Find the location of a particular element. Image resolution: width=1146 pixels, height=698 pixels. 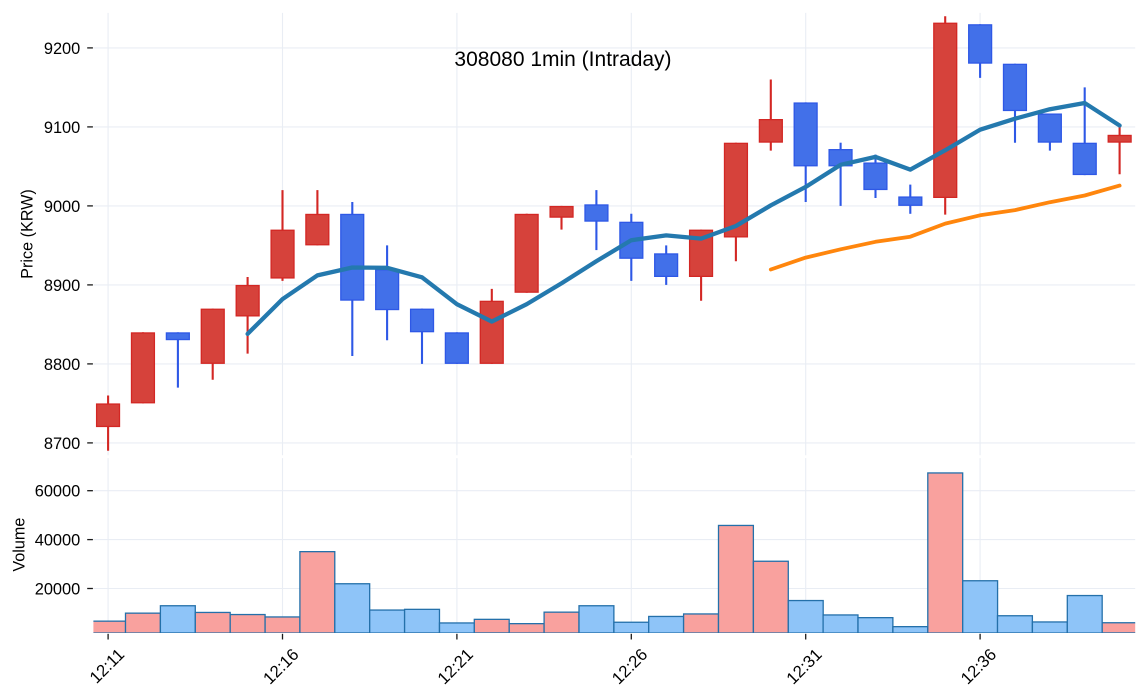

svg-text: 9100 is located at coordinates (62, 128).